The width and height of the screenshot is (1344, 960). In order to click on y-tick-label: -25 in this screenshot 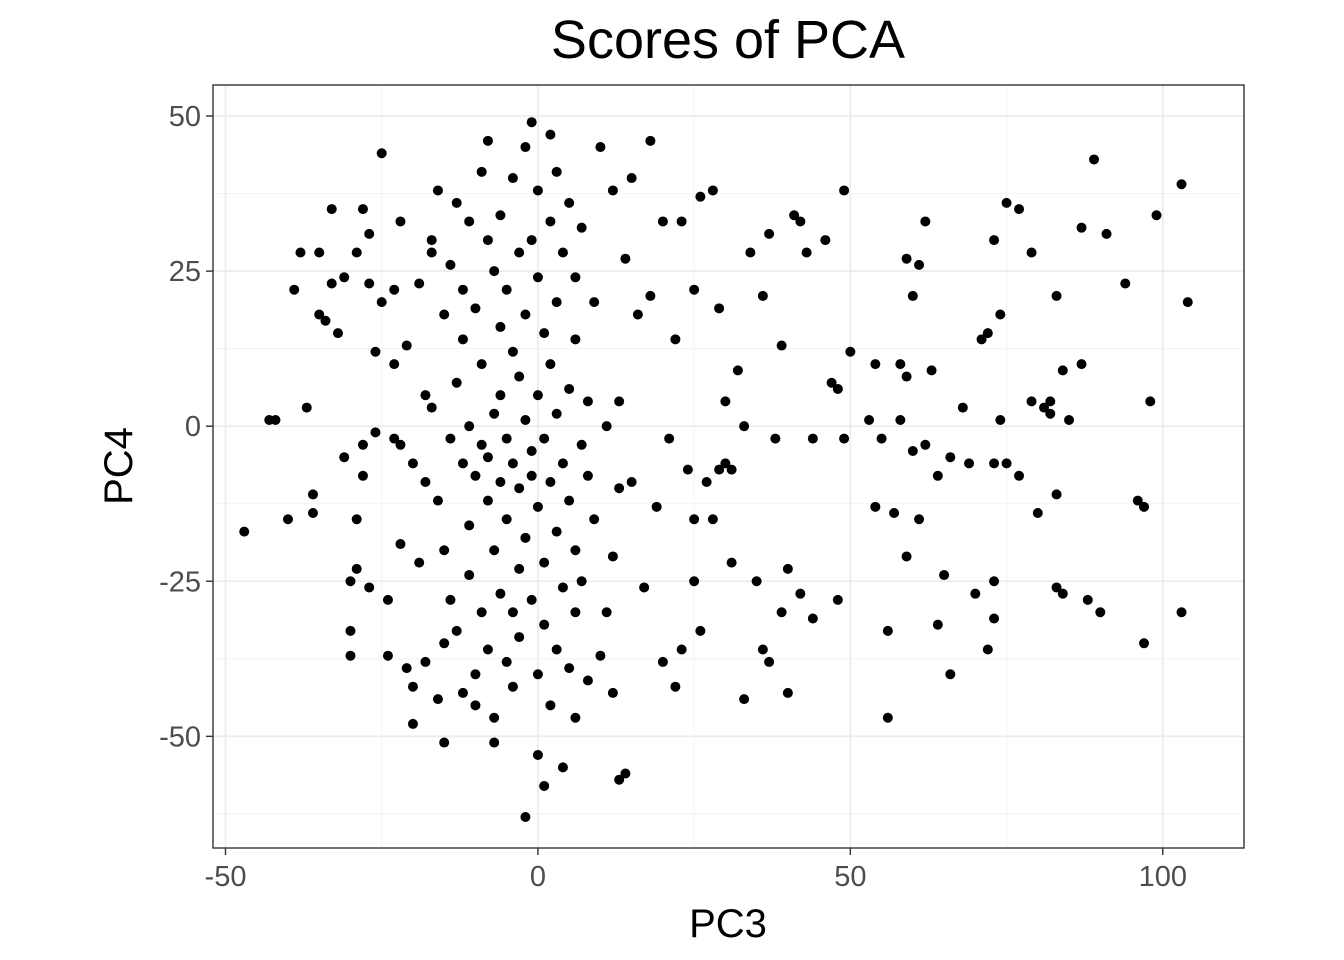, I will do `click(180, 582)`.